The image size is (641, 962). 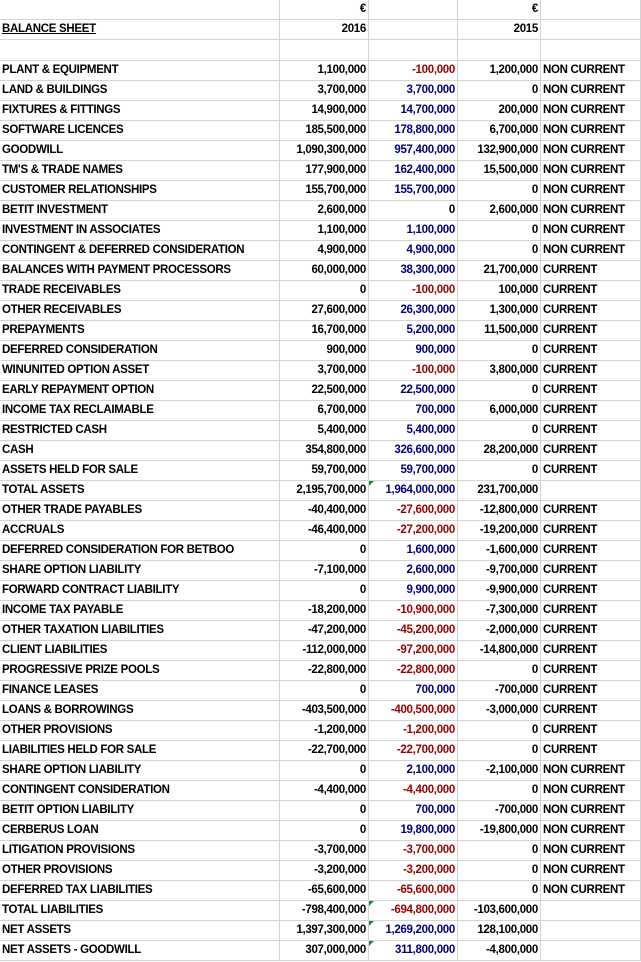 What do you see at coordinates (140, 491) in the screenshot?
I see `row-label: TOTAL ASSETS` at bounding box center [140, 491].